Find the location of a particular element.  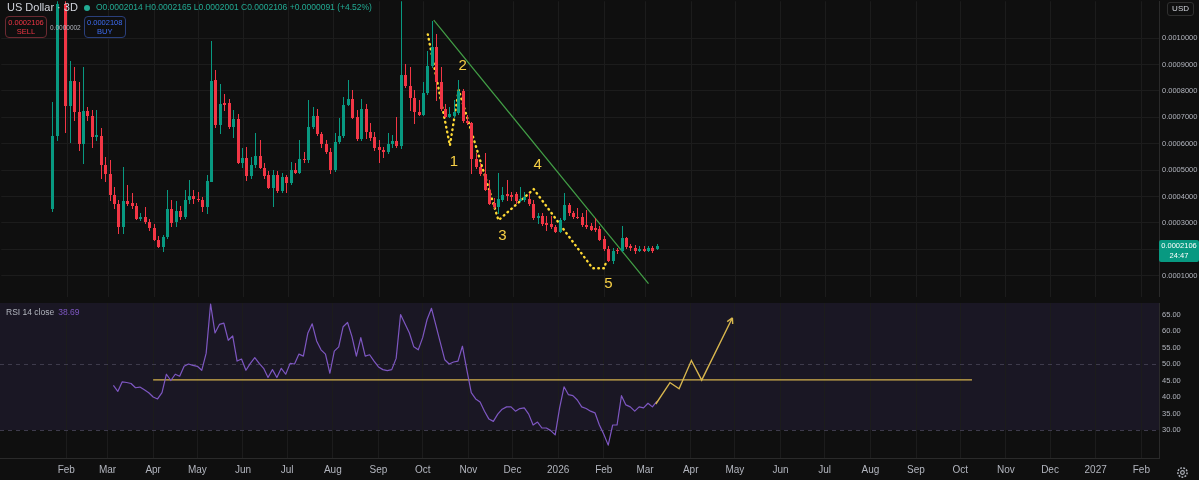

currency-selector: USD is located at coordinates (1180, 9).